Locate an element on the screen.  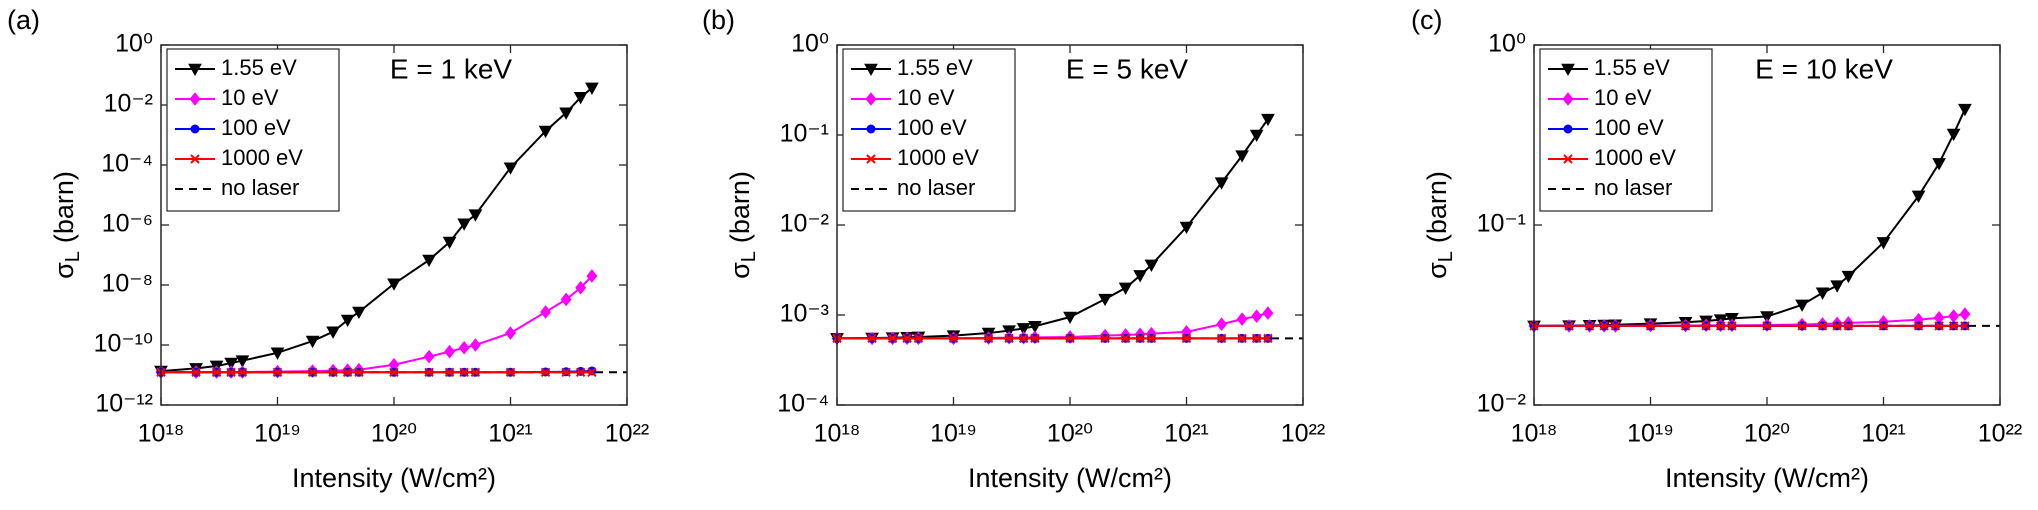
panel-label: (c) is located at coordinates (1426, 20).